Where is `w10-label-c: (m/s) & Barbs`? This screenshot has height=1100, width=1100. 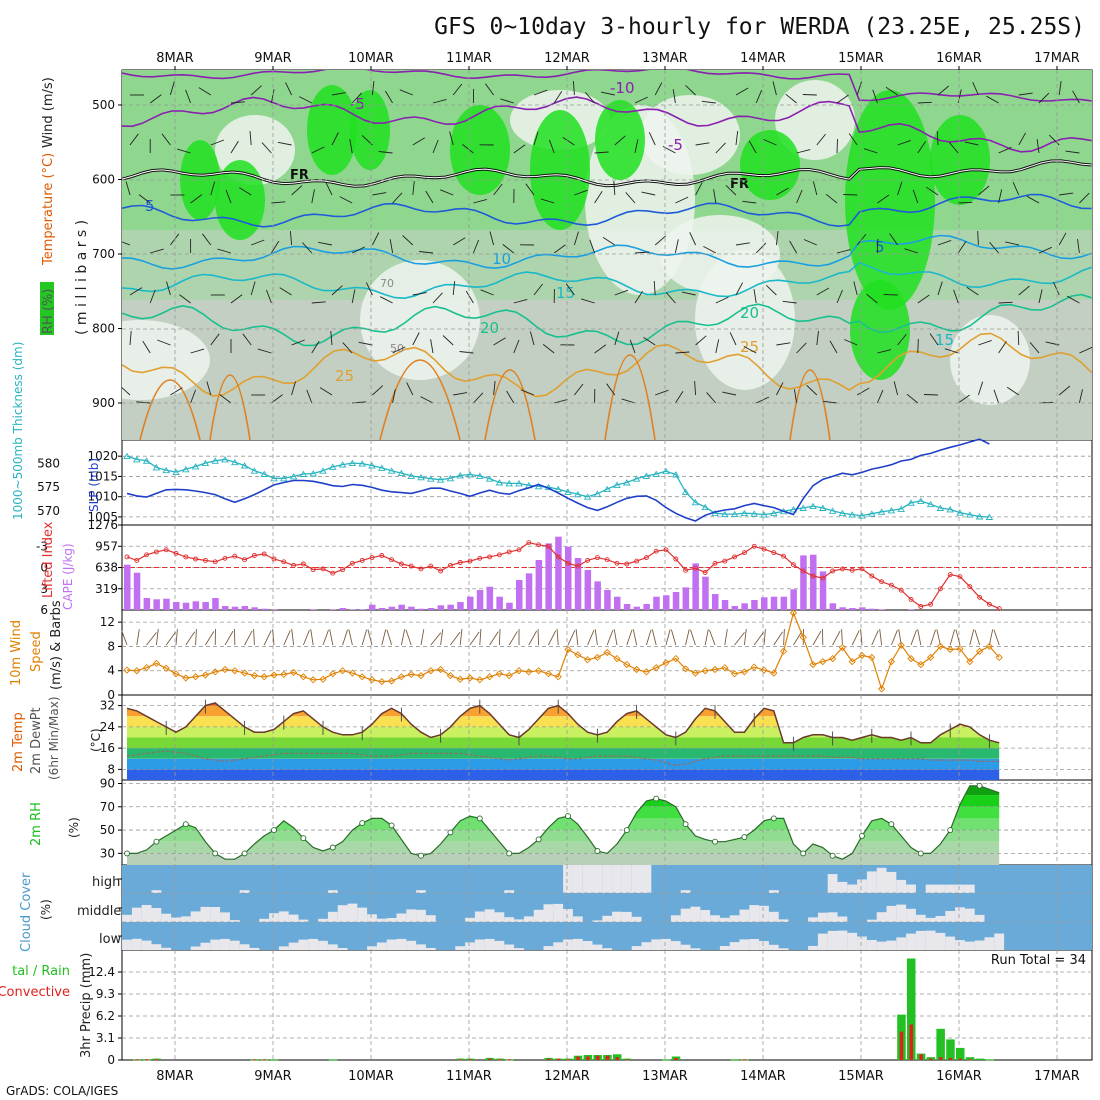 w10-label-c: (m/s) & Barbs is located at coordinates (56, 645).